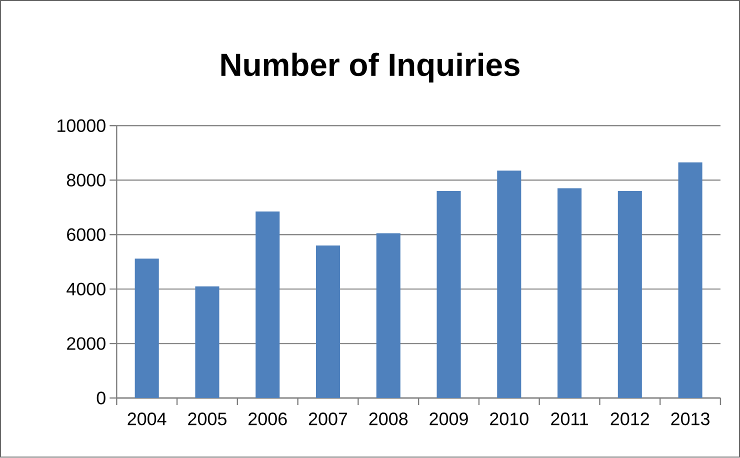 This screenshot has width=740, height=458. I want to click on x-tick-label: 2012, so click(629, 419).